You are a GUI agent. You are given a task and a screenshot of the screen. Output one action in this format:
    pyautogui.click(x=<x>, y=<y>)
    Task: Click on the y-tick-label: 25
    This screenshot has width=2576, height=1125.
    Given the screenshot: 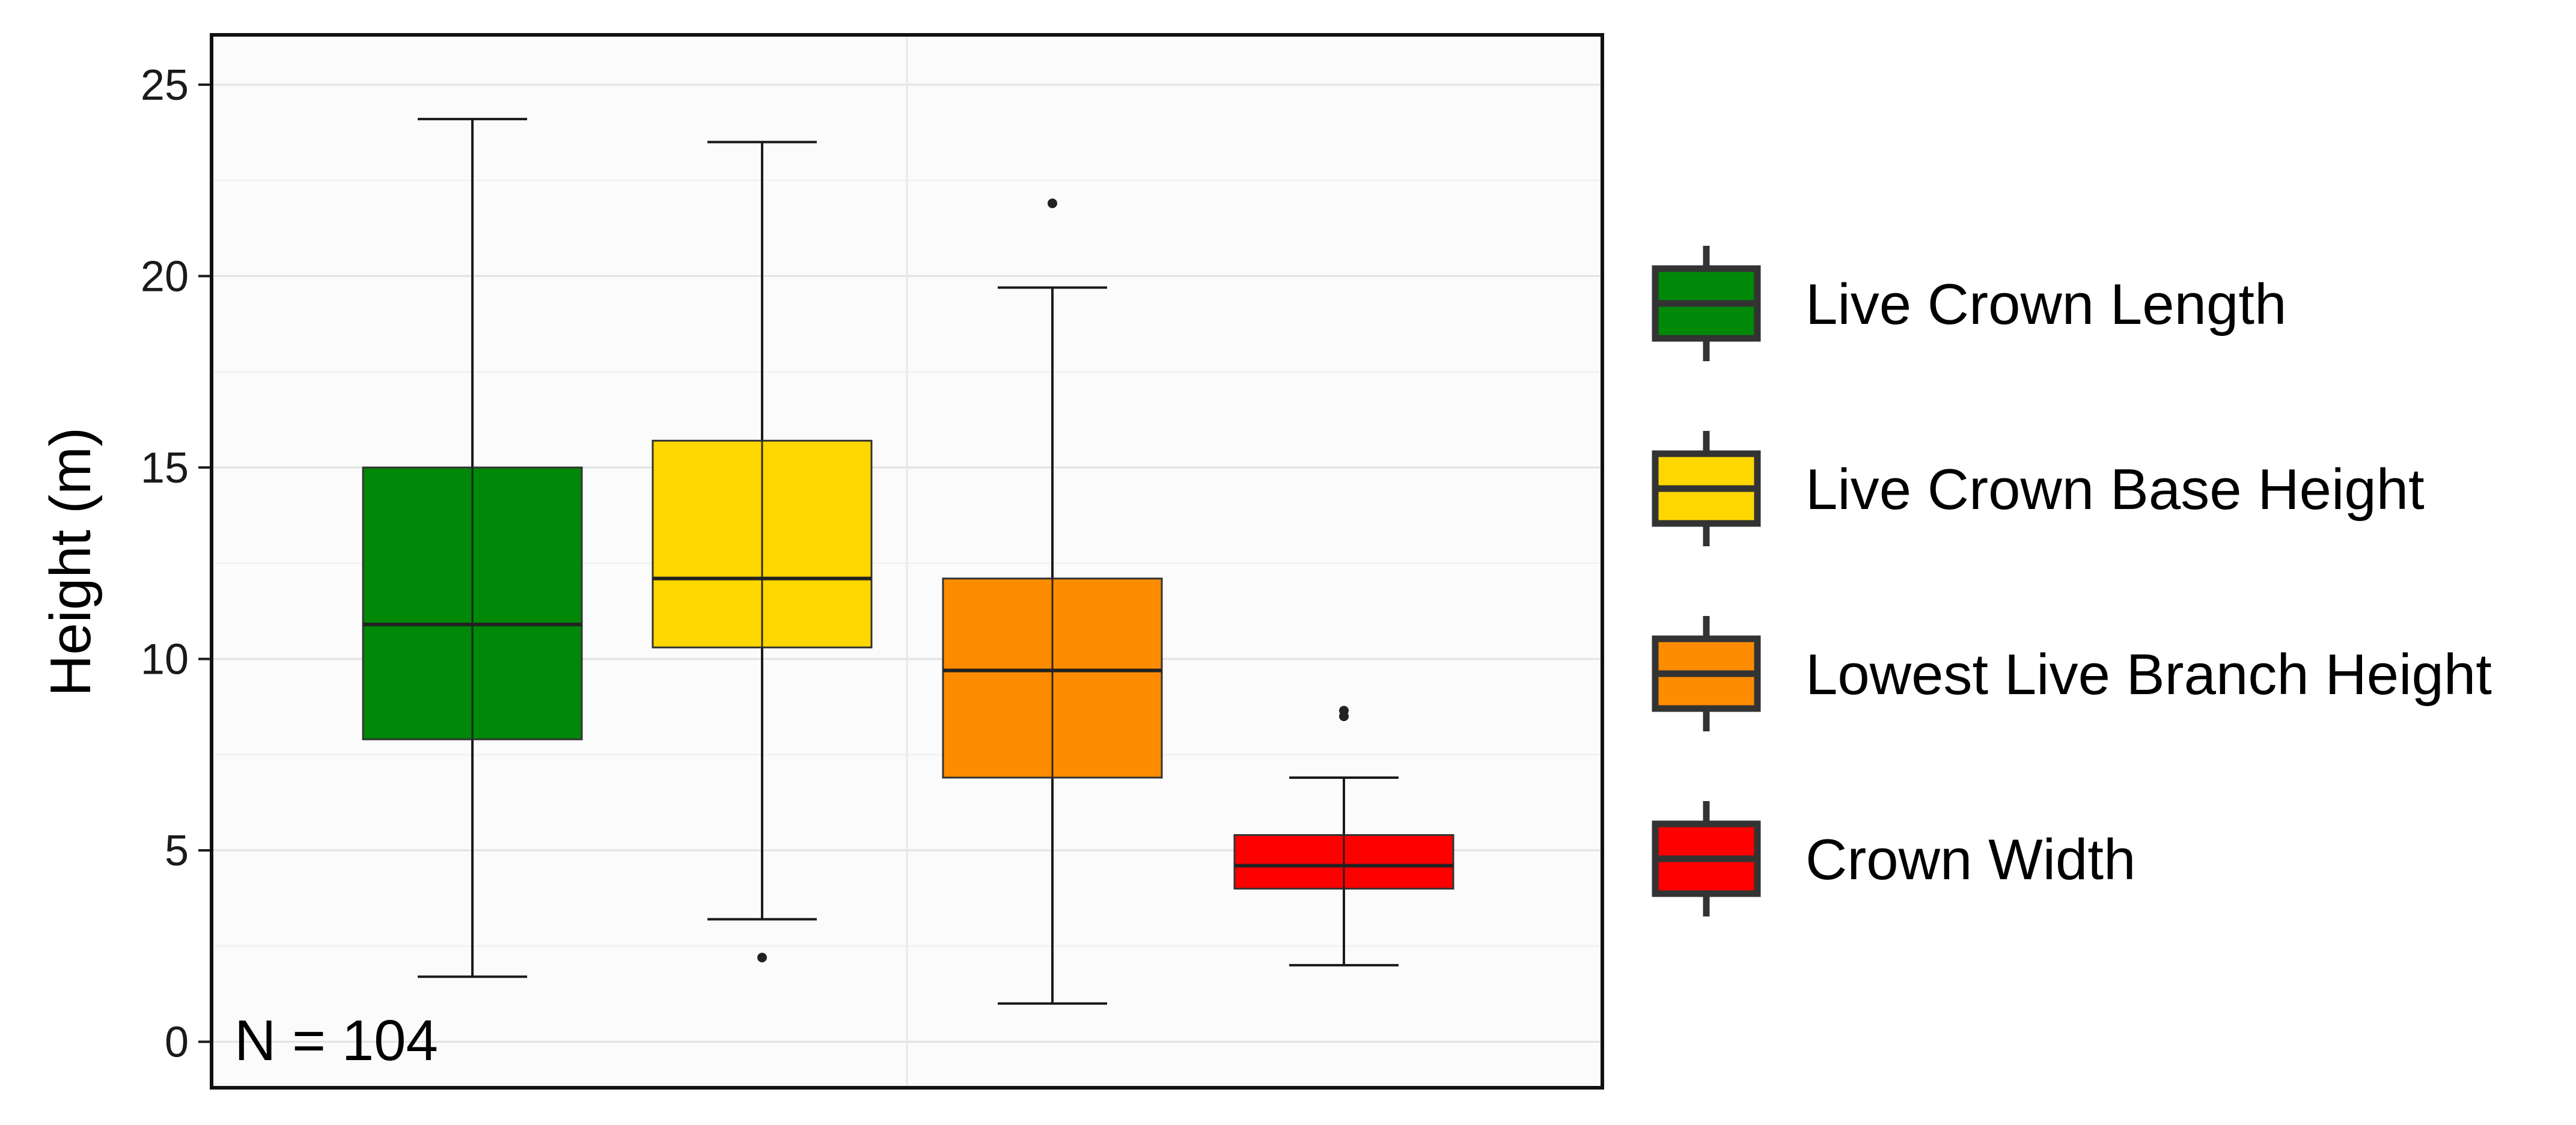 What is the action you would take?
    pyautogui.click(x=165, y=85)
    